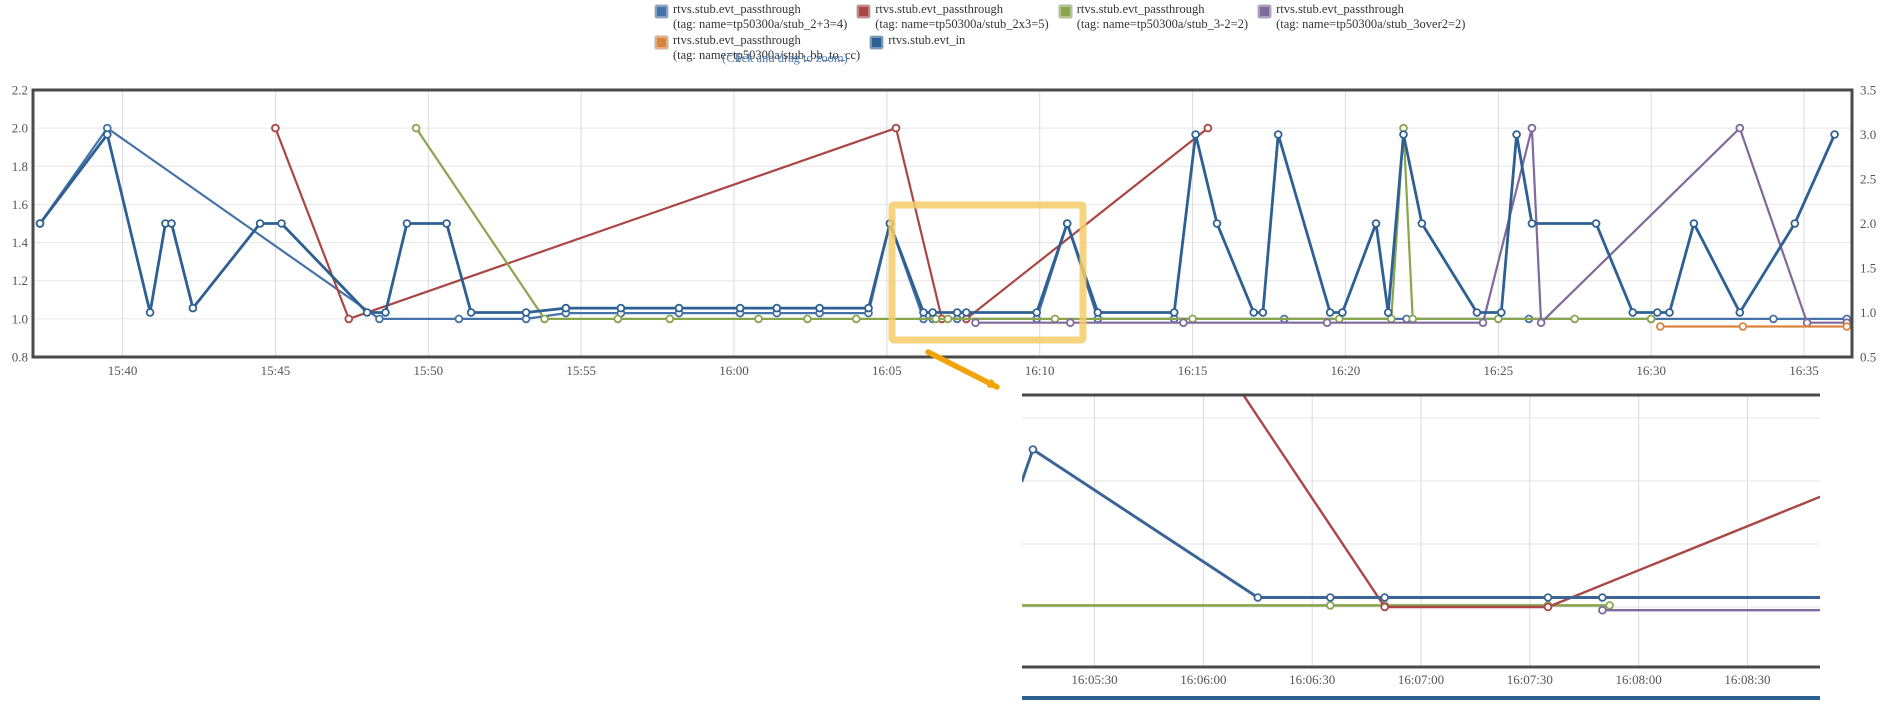 The height and width of the screenshot is (709, 1896). I want to click on legend-label: rtvs.stub.evt_in, so click(927, 40).